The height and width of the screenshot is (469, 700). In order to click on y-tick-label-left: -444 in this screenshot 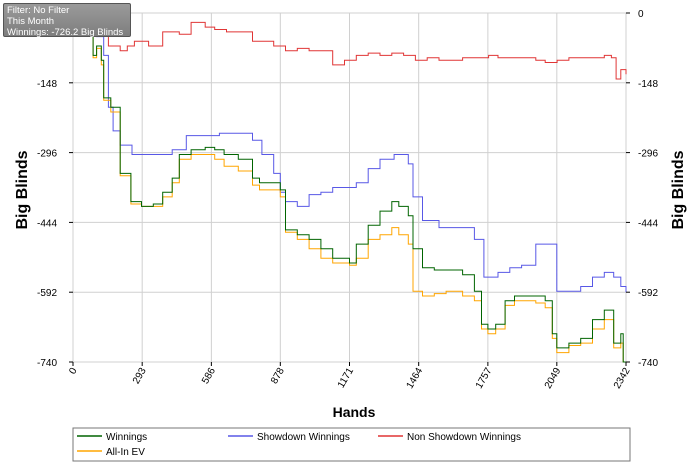, I will do `click(47, 223)`.